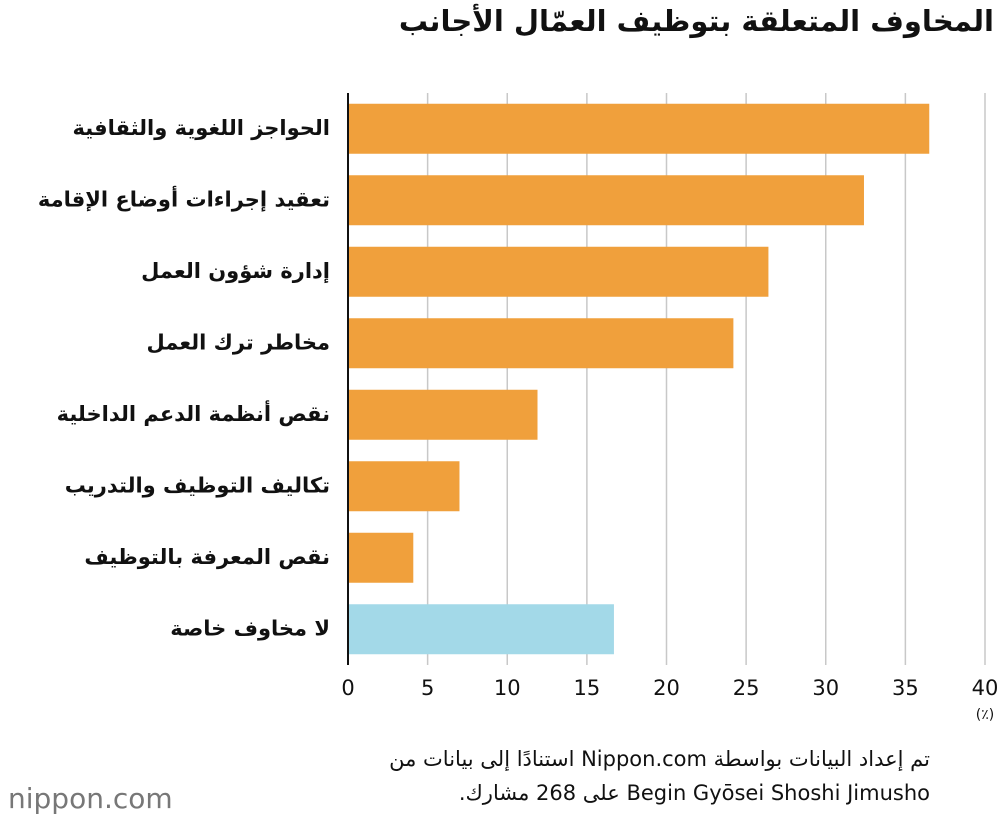  Describe the element at coordinates (746, 688) in the screenshot. I see `x-tick-label: 25` at that location.